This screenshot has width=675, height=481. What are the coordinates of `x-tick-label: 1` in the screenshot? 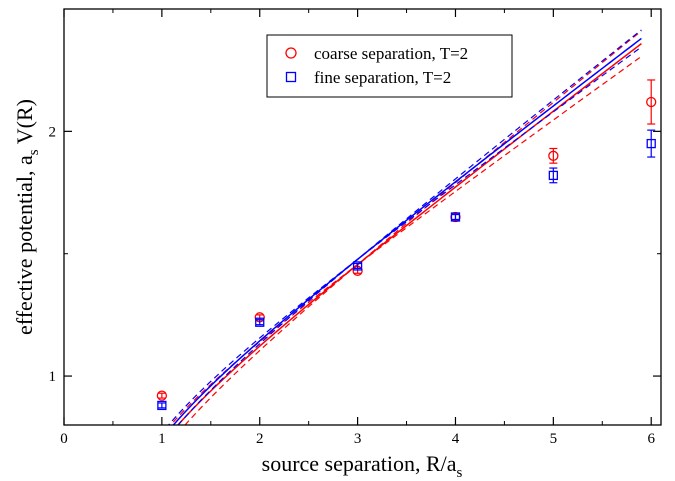 It's located at (162, 439).